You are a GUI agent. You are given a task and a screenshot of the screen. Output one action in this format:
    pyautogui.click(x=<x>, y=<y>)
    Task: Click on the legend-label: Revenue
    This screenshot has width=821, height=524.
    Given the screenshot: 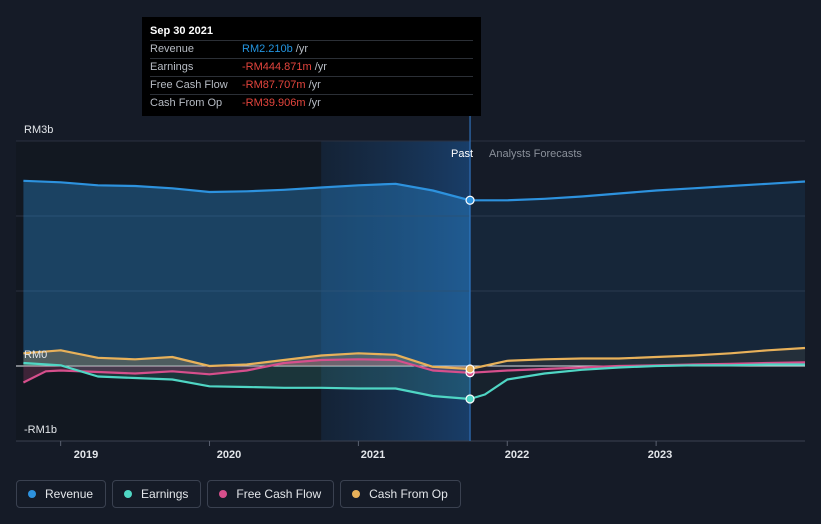 What is the action you would take?
    pyautogui.click(x=69, y=494)
    